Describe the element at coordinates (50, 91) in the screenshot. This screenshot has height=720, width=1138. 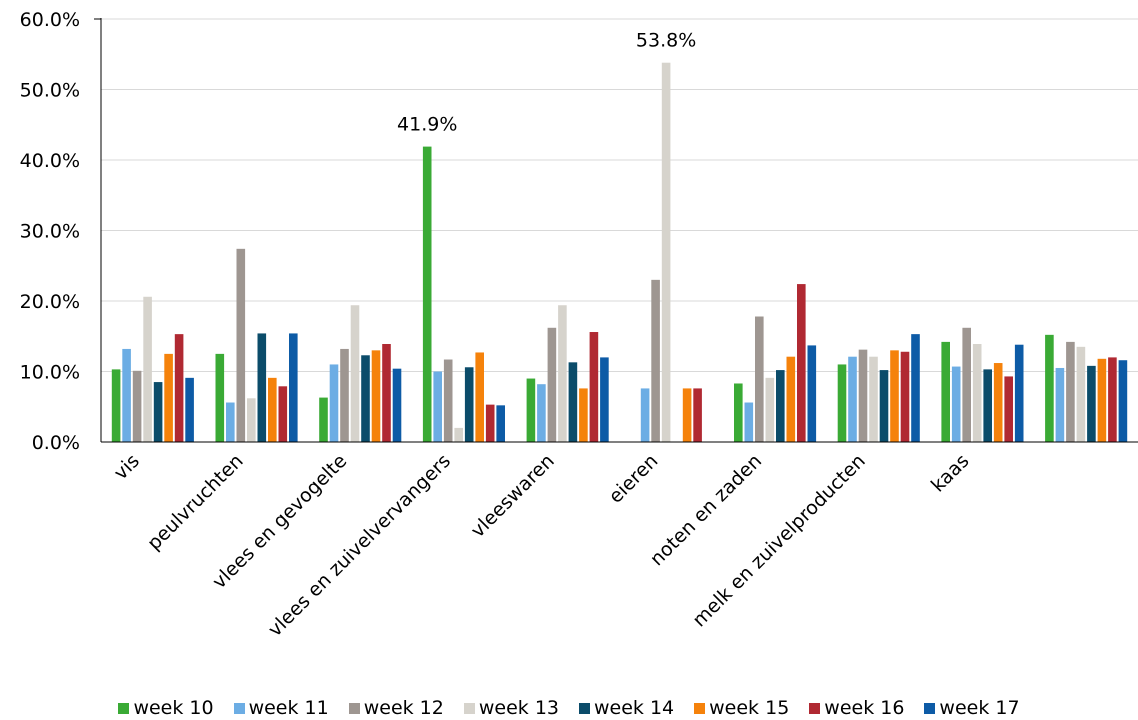
I see `y-tick-label: 50.0%` at that location.